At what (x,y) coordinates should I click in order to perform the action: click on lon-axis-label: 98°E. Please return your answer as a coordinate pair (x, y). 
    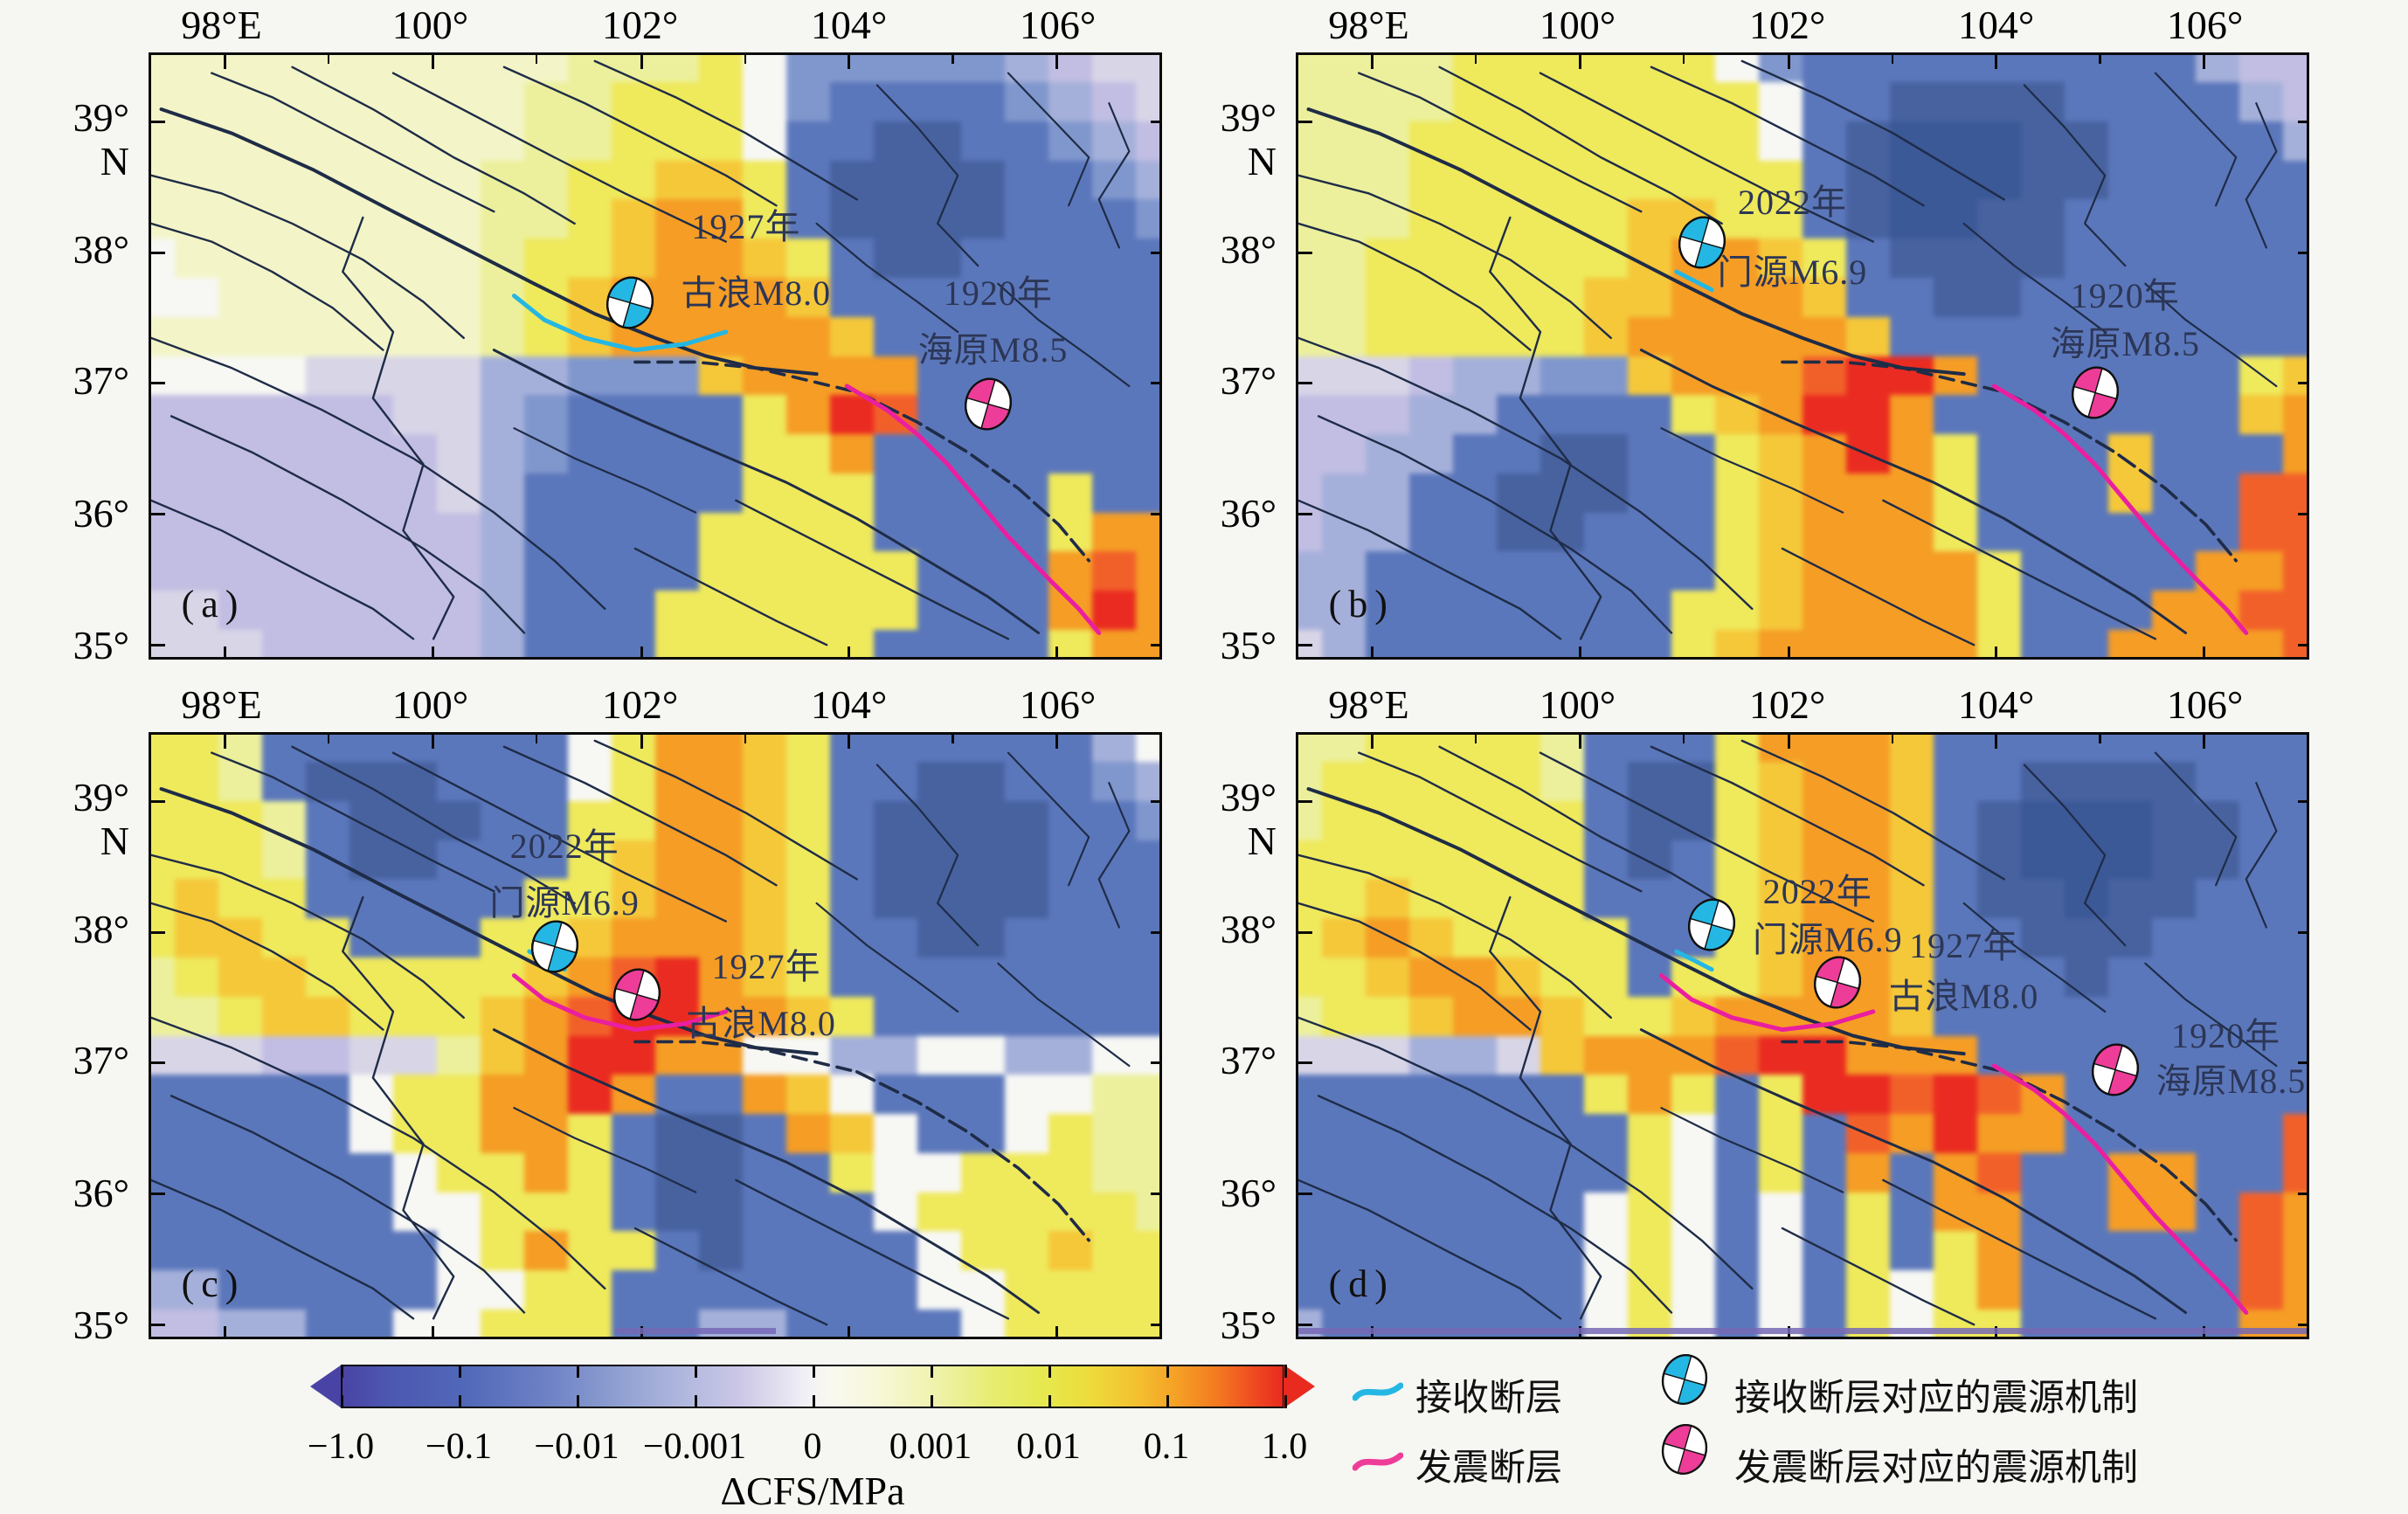
    Looking at the image, I should click on (221, 25).